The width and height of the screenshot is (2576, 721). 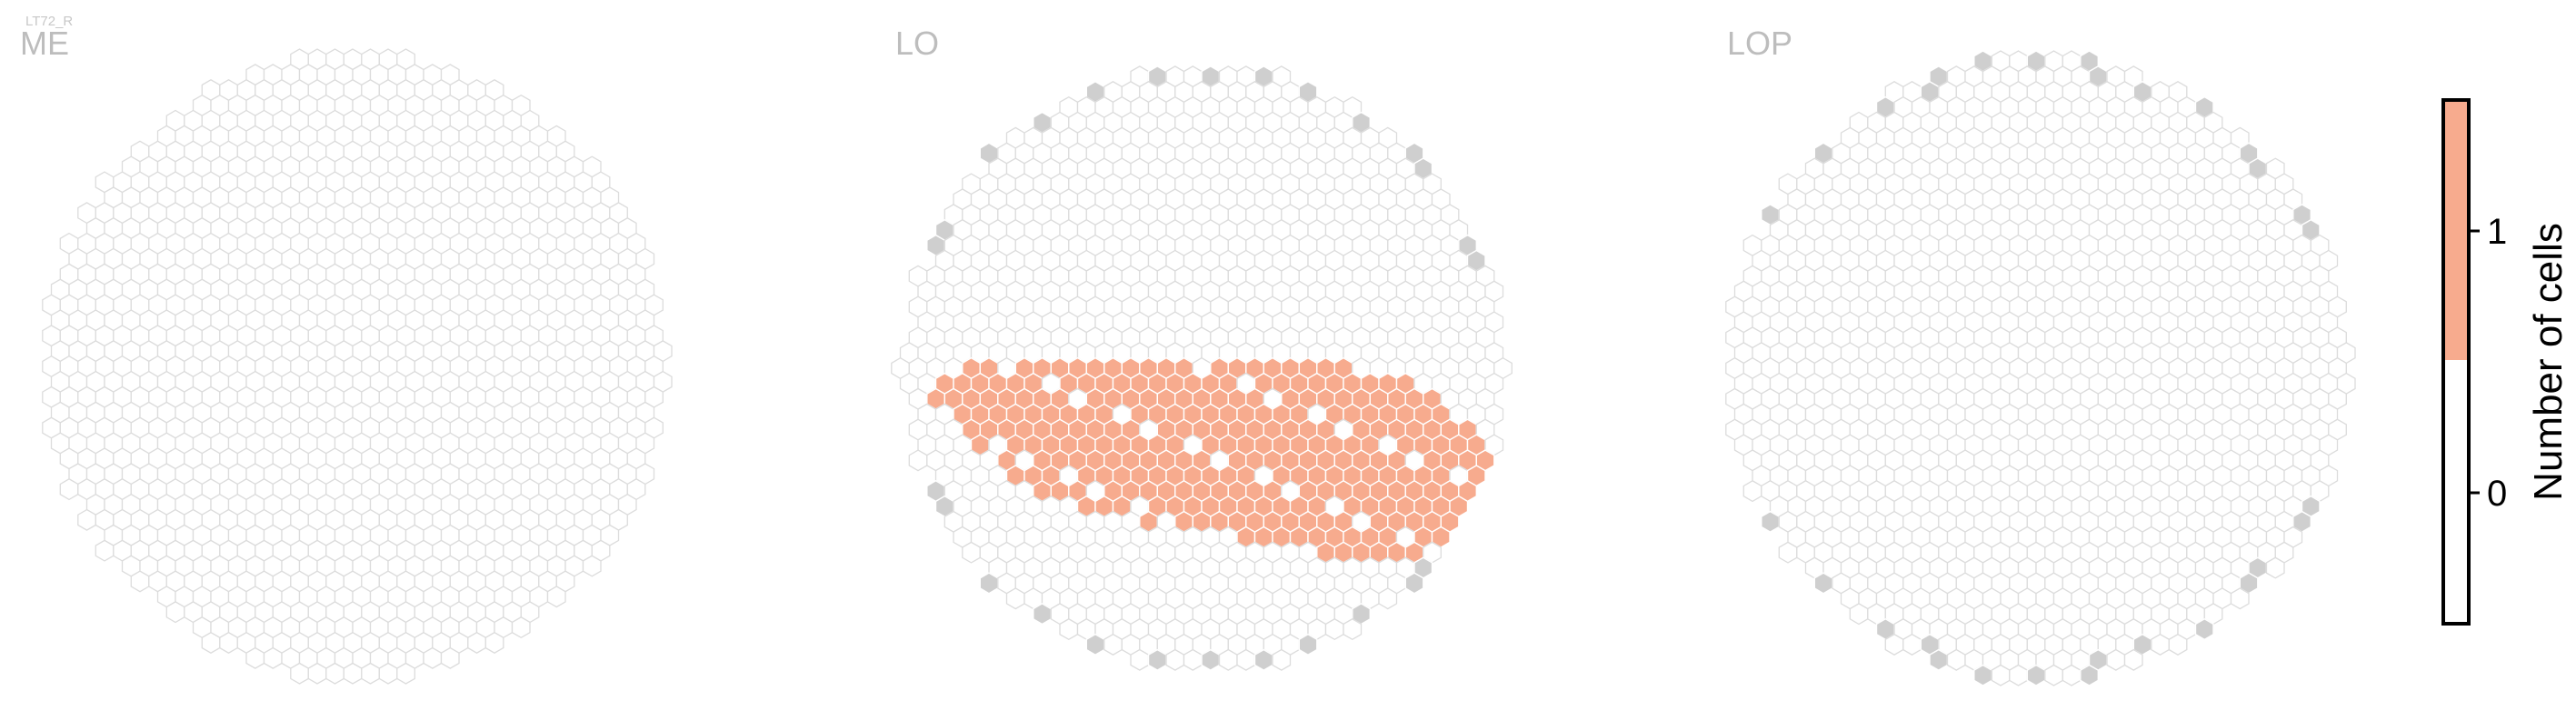 I want to click on panel-title-me: ME, so click(x=44, y=43).